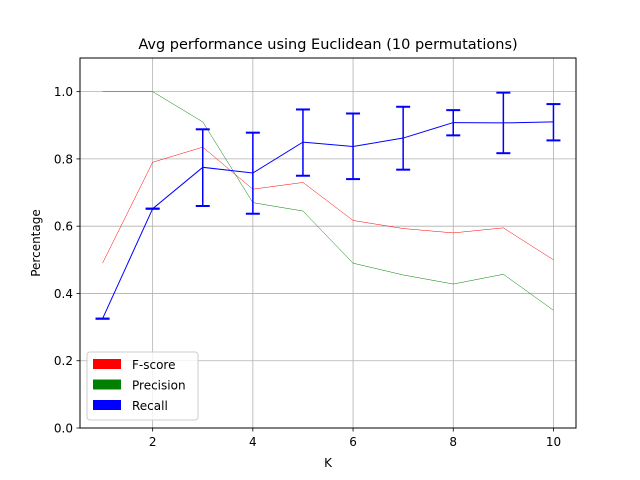 The width and height of the screenshot is (640, 480). What do you see at coordinates (153, 442) in the screenshot?
I see `x-tick-label: 2` at bounding box center [153, 442].